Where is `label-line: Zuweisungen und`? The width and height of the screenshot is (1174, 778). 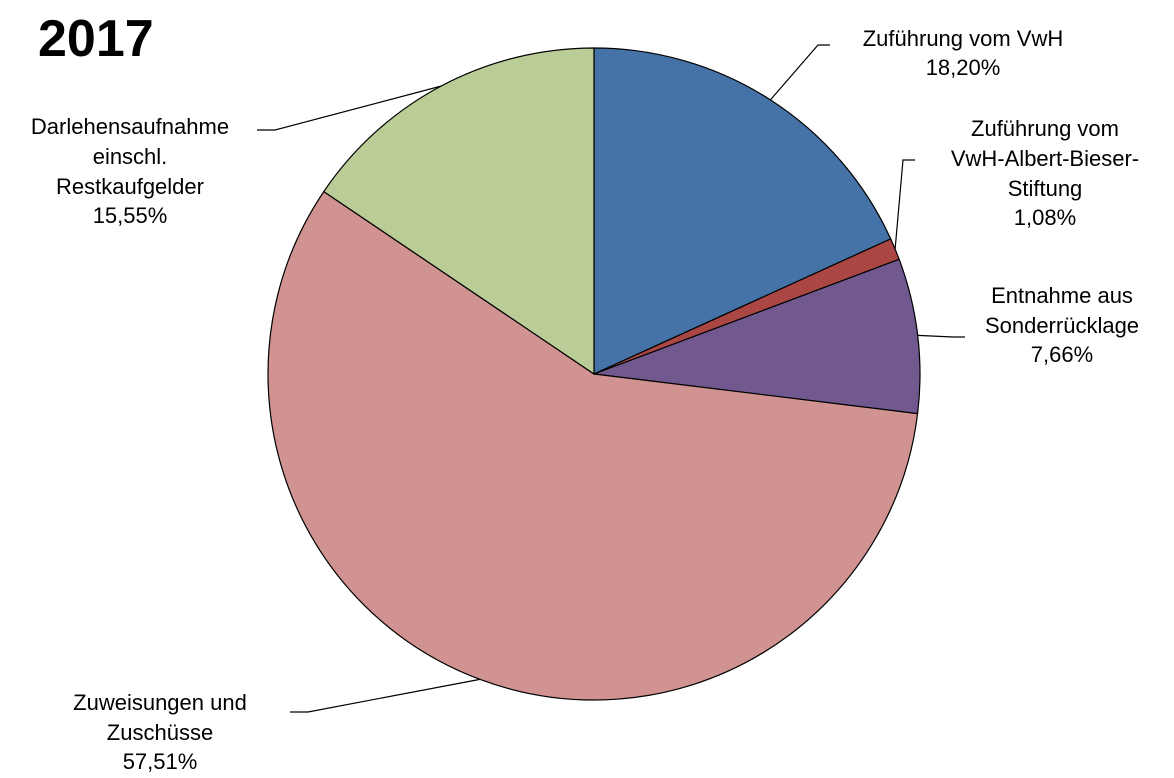 label-line: Zuweisungen und is located at coordinates (160, 702).